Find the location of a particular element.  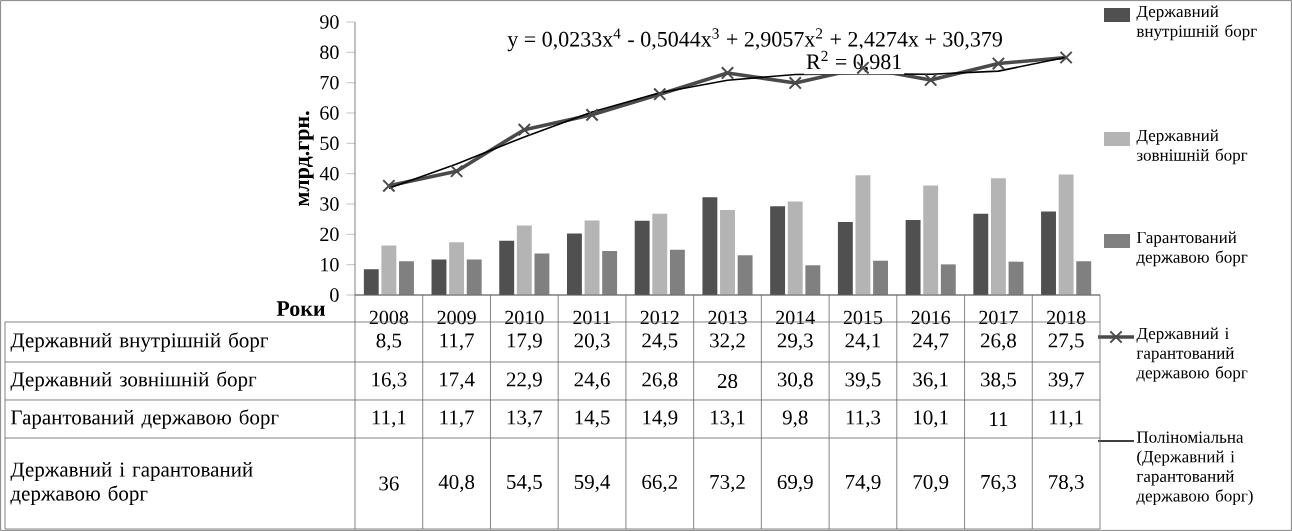

y-tick-label: 20 is located at coordinates (329, 234).